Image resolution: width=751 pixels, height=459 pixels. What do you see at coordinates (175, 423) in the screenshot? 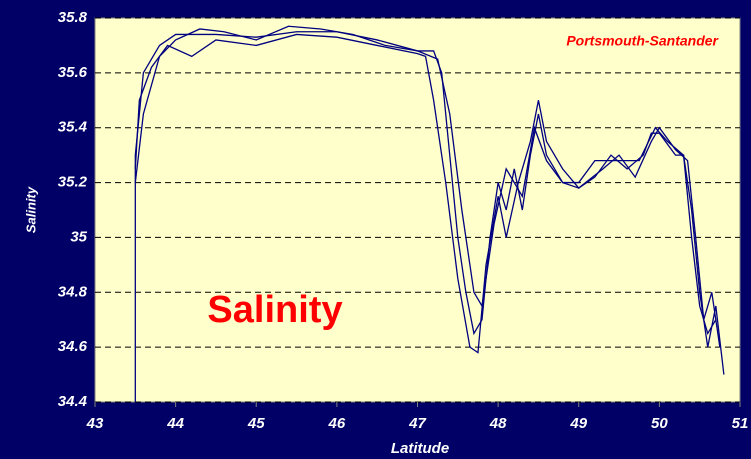
I see `x-tick-label: 44` at bounding box center [175, 423].